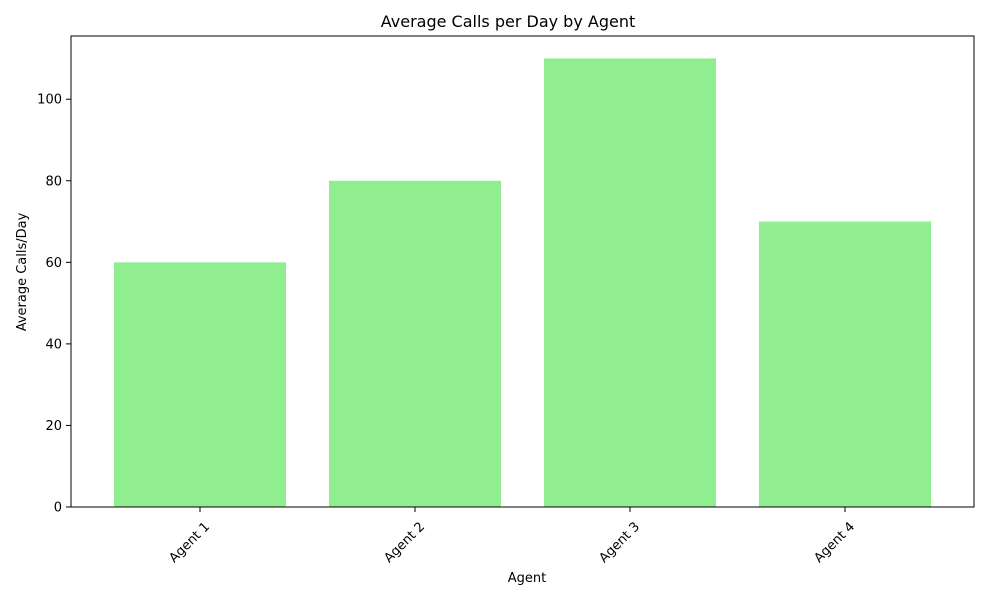 This screenshot has width=1000, height=600. What do you see at coordinates (619, 542) in the screenshot?
I see `x-tick-label: Agent 3` at bounding box center [619, 542].